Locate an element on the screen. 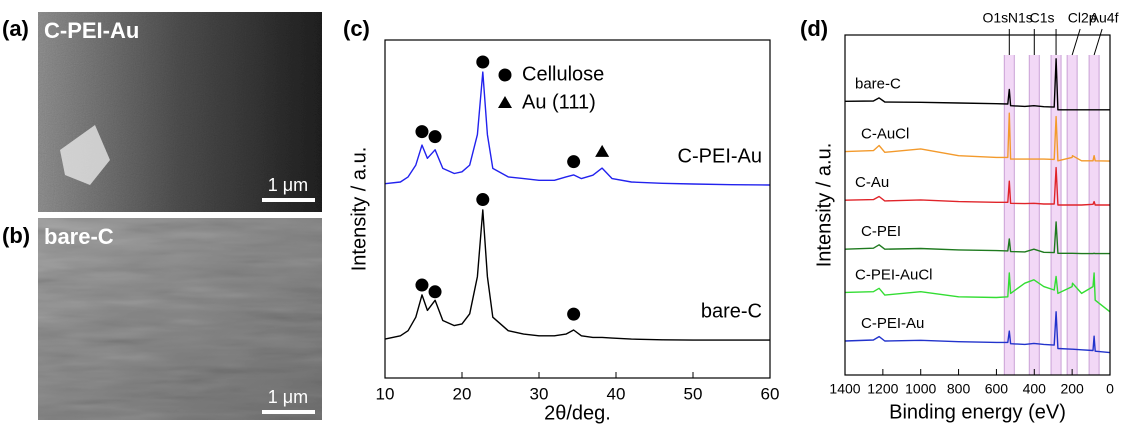 This screenshot has height=425, width=1141. panel-label: (c) is located at coordinates (356, 28).